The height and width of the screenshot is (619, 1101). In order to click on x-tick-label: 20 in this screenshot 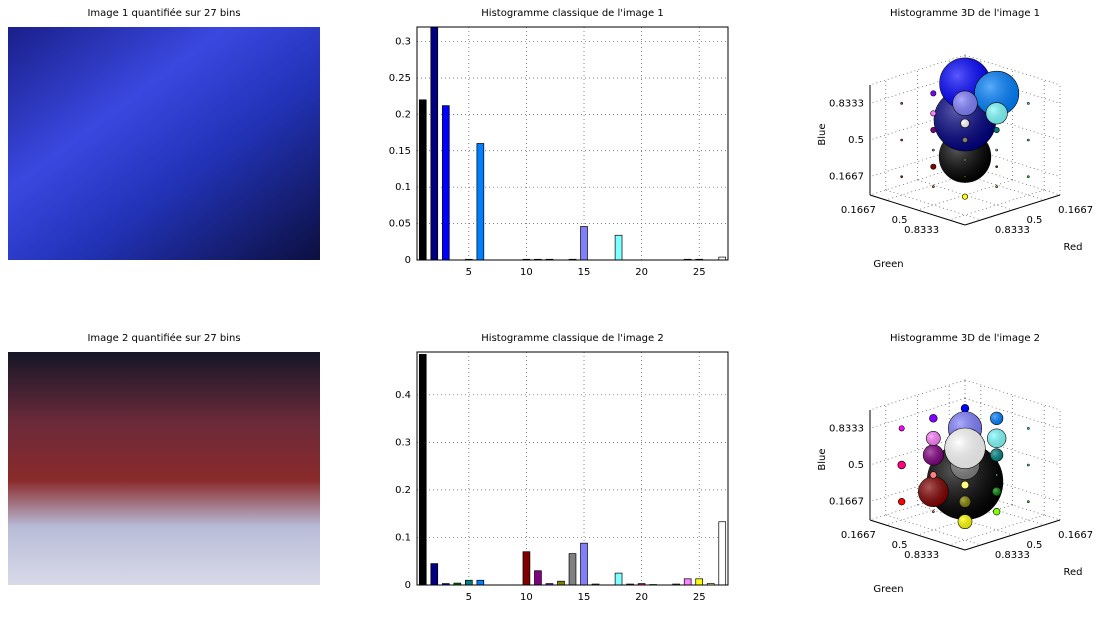, I will do `click(641, 272)`.